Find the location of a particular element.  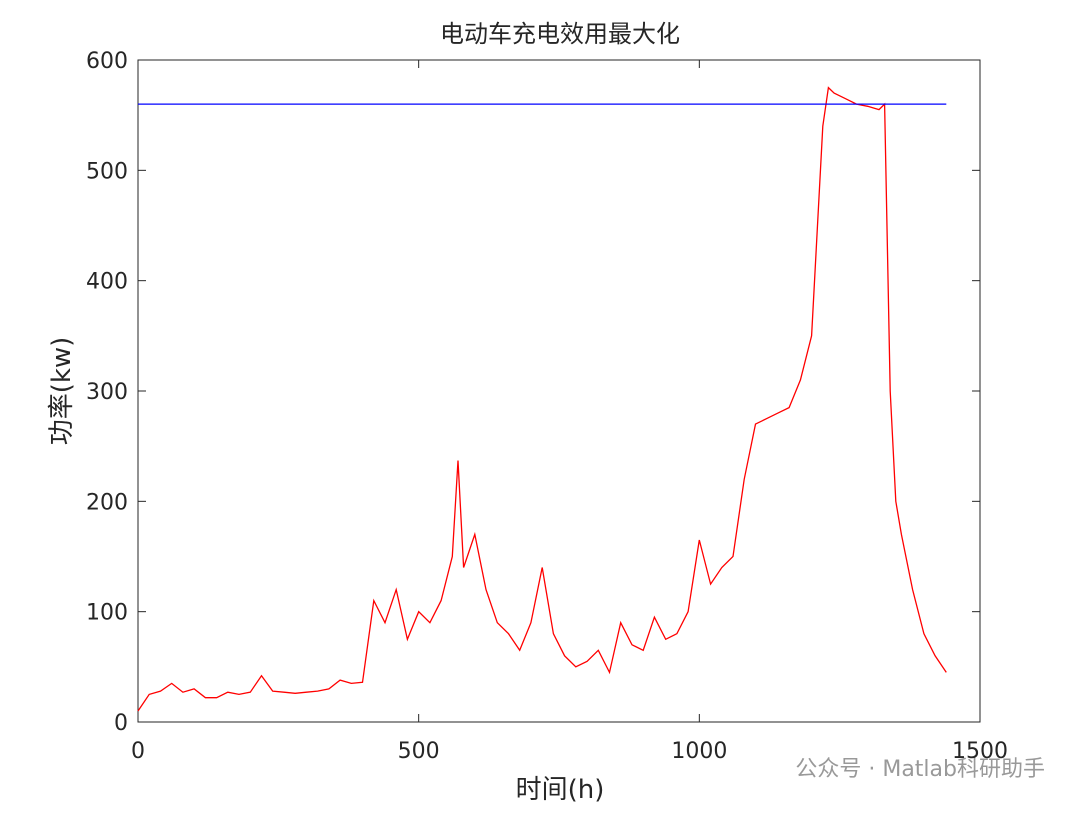

y-tick-label: 200 is located at coordinates (107, 502).